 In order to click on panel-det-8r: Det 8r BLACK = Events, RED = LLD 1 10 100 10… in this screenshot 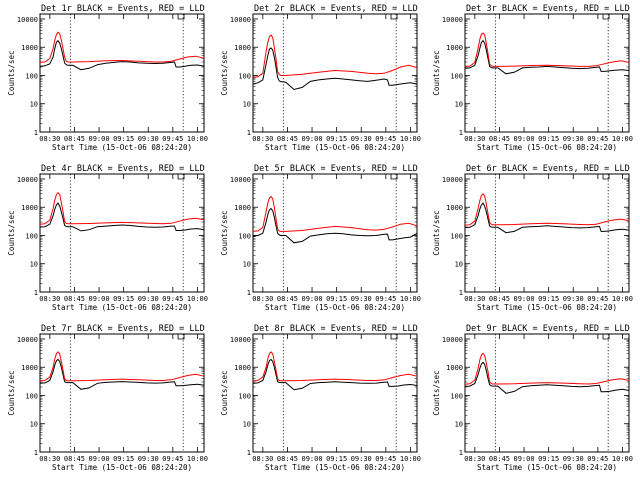, I will do `click(320, 398)`.